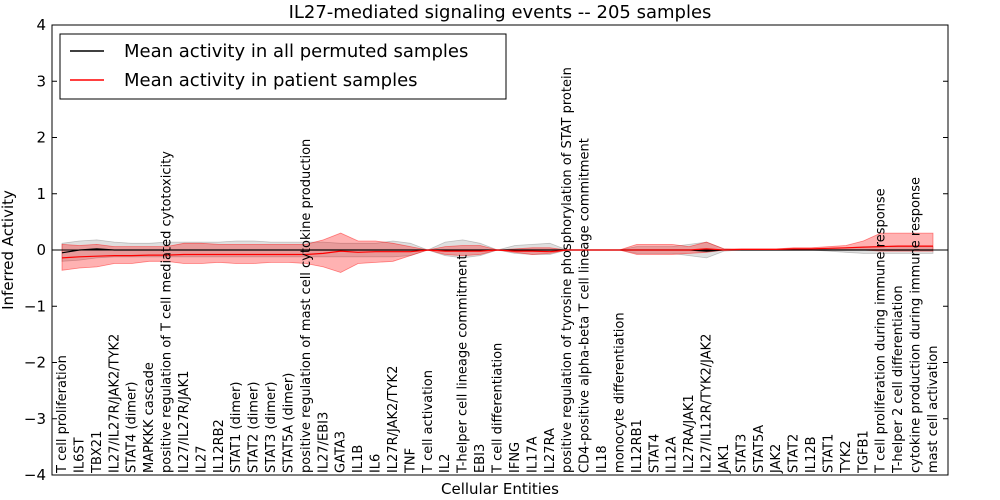  What do you see at coordinates (619, 392) in the screenshot?
I see `x-tick-label: monocyte differentiation` at bounding box center [619, 392].